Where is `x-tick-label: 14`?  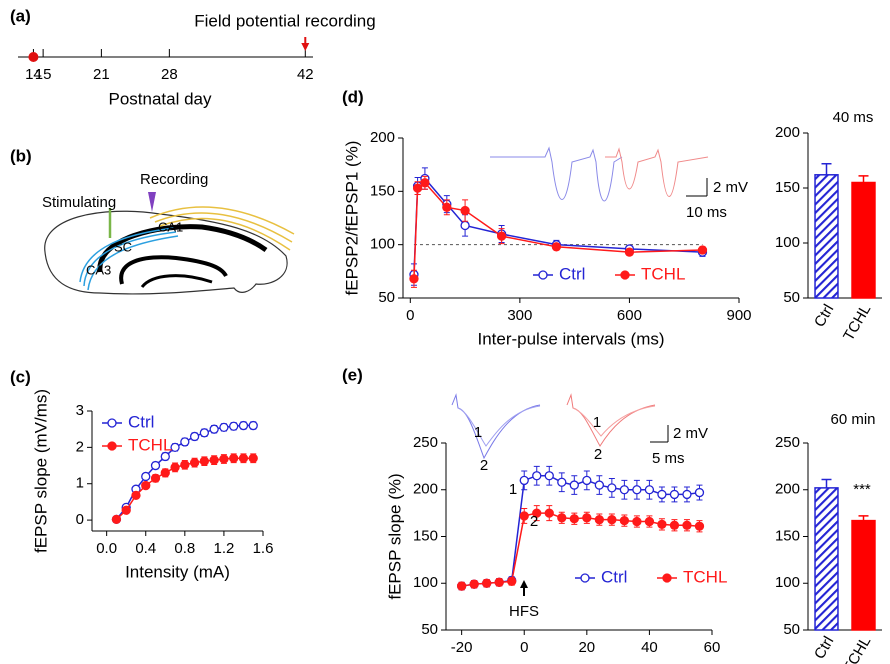
x-tick-label: 14 is located at coordinates (33, 74).